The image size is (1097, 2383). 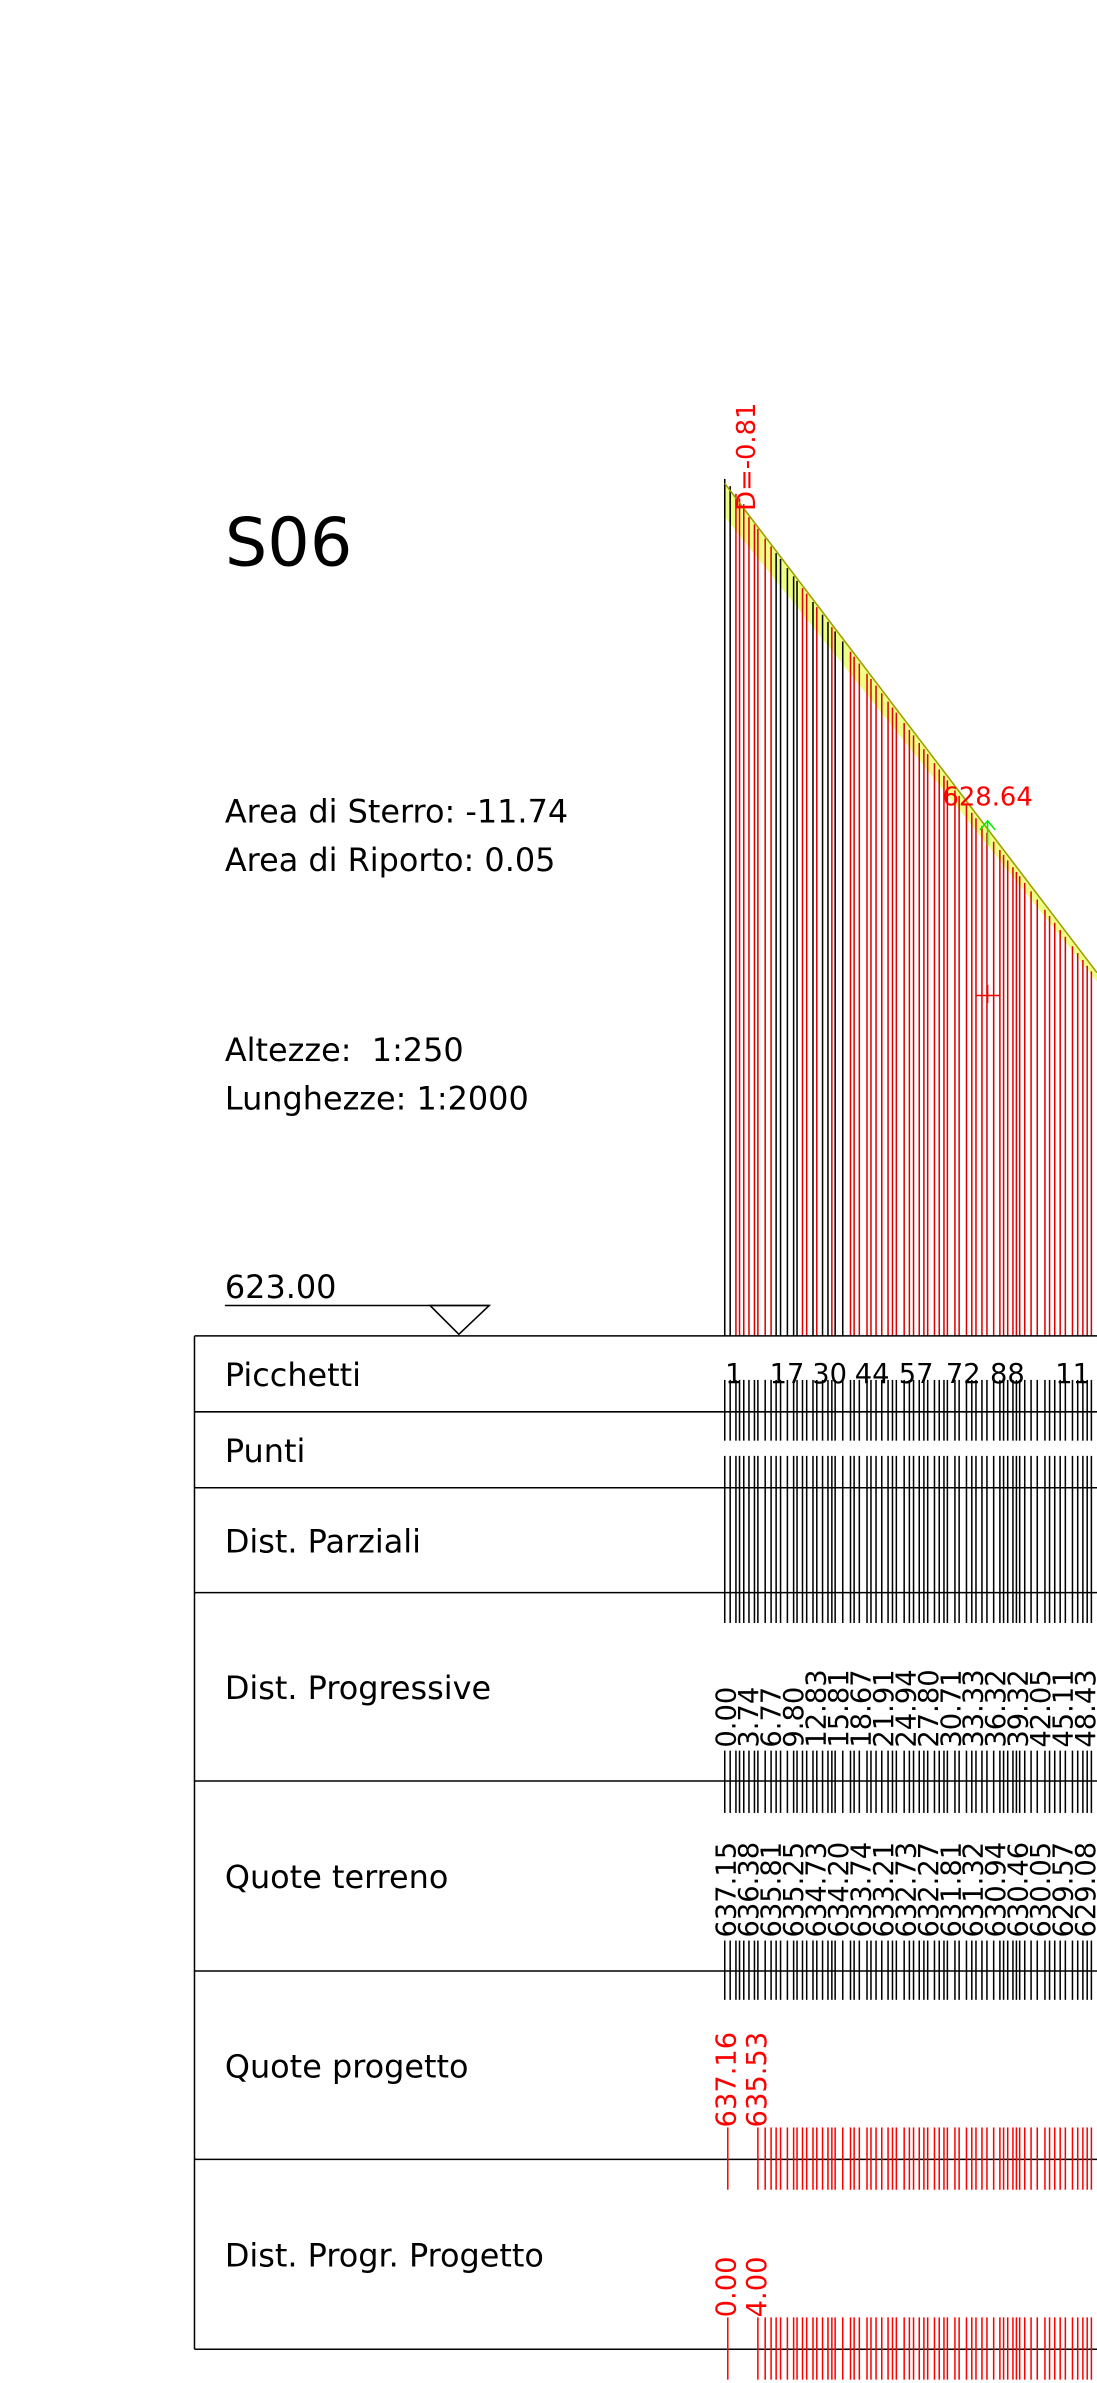 I want to click on dist-progressive: 6.77, so click(x=771, y=1717).